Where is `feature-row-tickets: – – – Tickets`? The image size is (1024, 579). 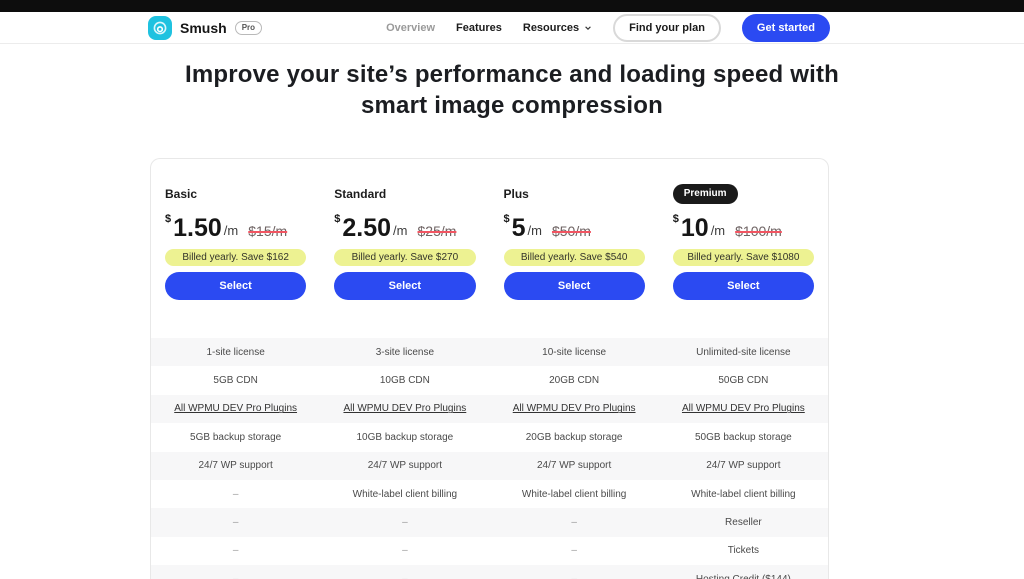
feature-row-tickets: – – – Tickets is located at coordinates (489, 551).